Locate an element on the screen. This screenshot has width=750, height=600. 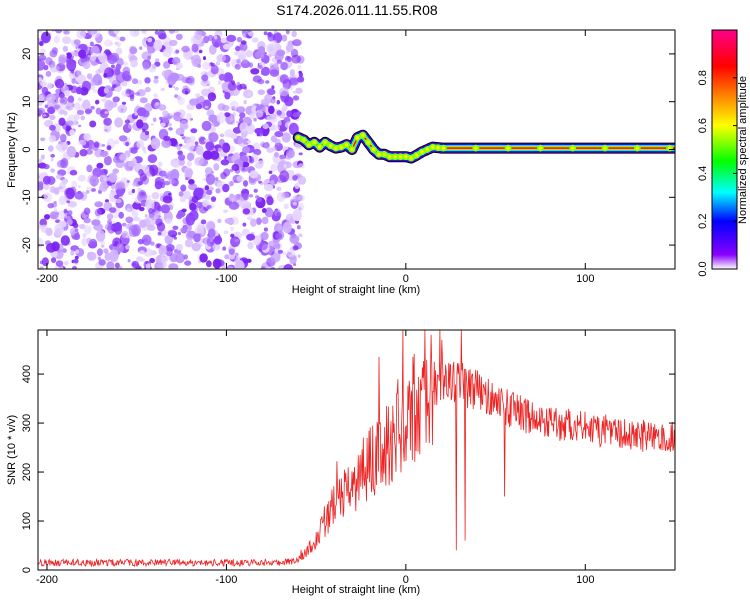
y-tick-label: 300 is located at coordinates (27, 423).